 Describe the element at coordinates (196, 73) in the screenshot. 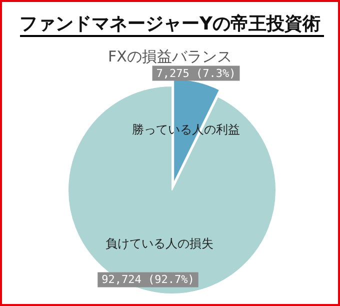

I see `data-label: 7,275 (7.3%)` at that location.